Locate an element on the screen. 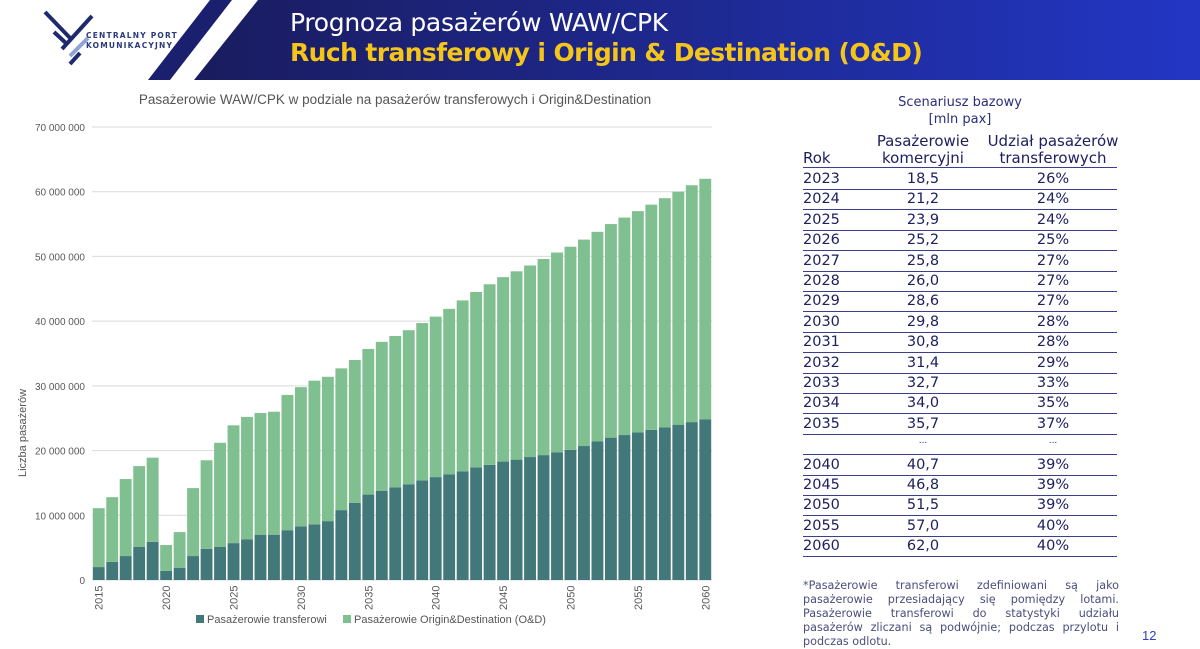  cell-share: 28% is located at coordinates (1053, 342).